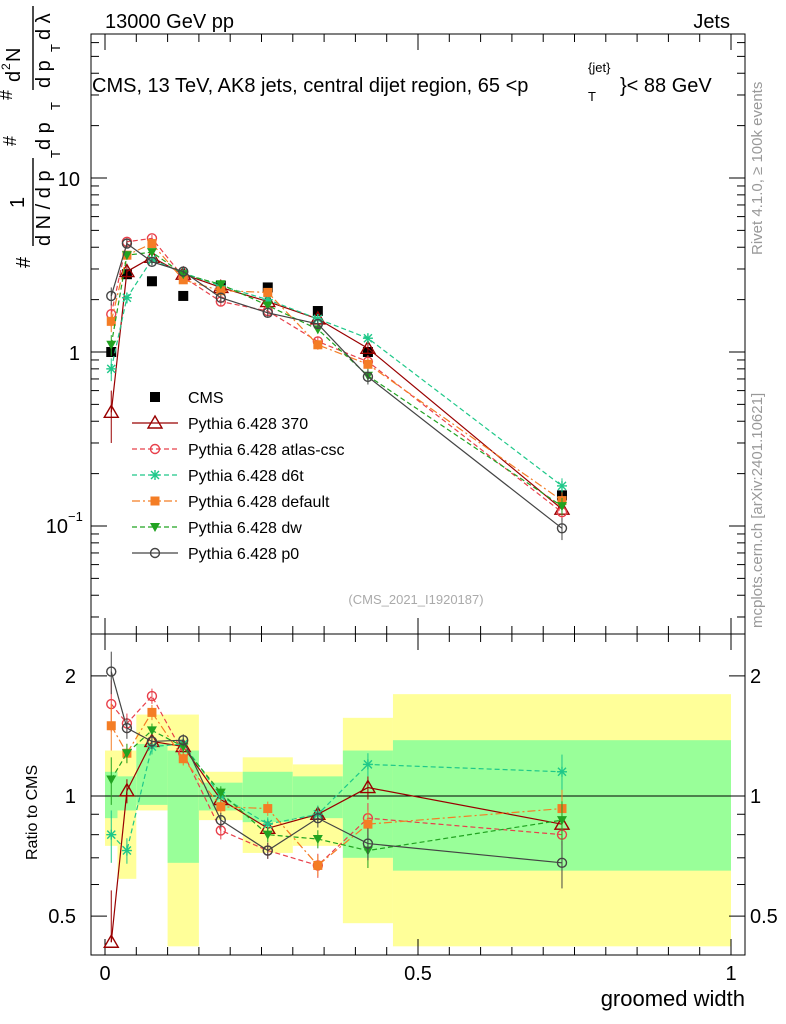 Image resolution: width=786 pixels, height=1024 pixels. What do you see at coordinates (44, 208) in the screenshot?
I see `ylabel-dn-dpt: d N / d p` at bounding box center [44, 208].